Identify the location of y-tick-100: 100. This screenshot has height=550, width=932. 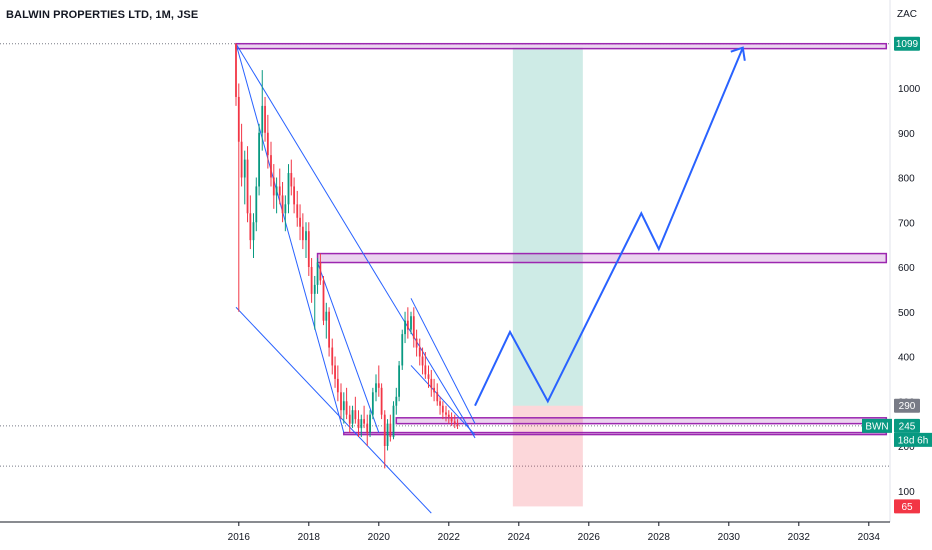
(906, 492).